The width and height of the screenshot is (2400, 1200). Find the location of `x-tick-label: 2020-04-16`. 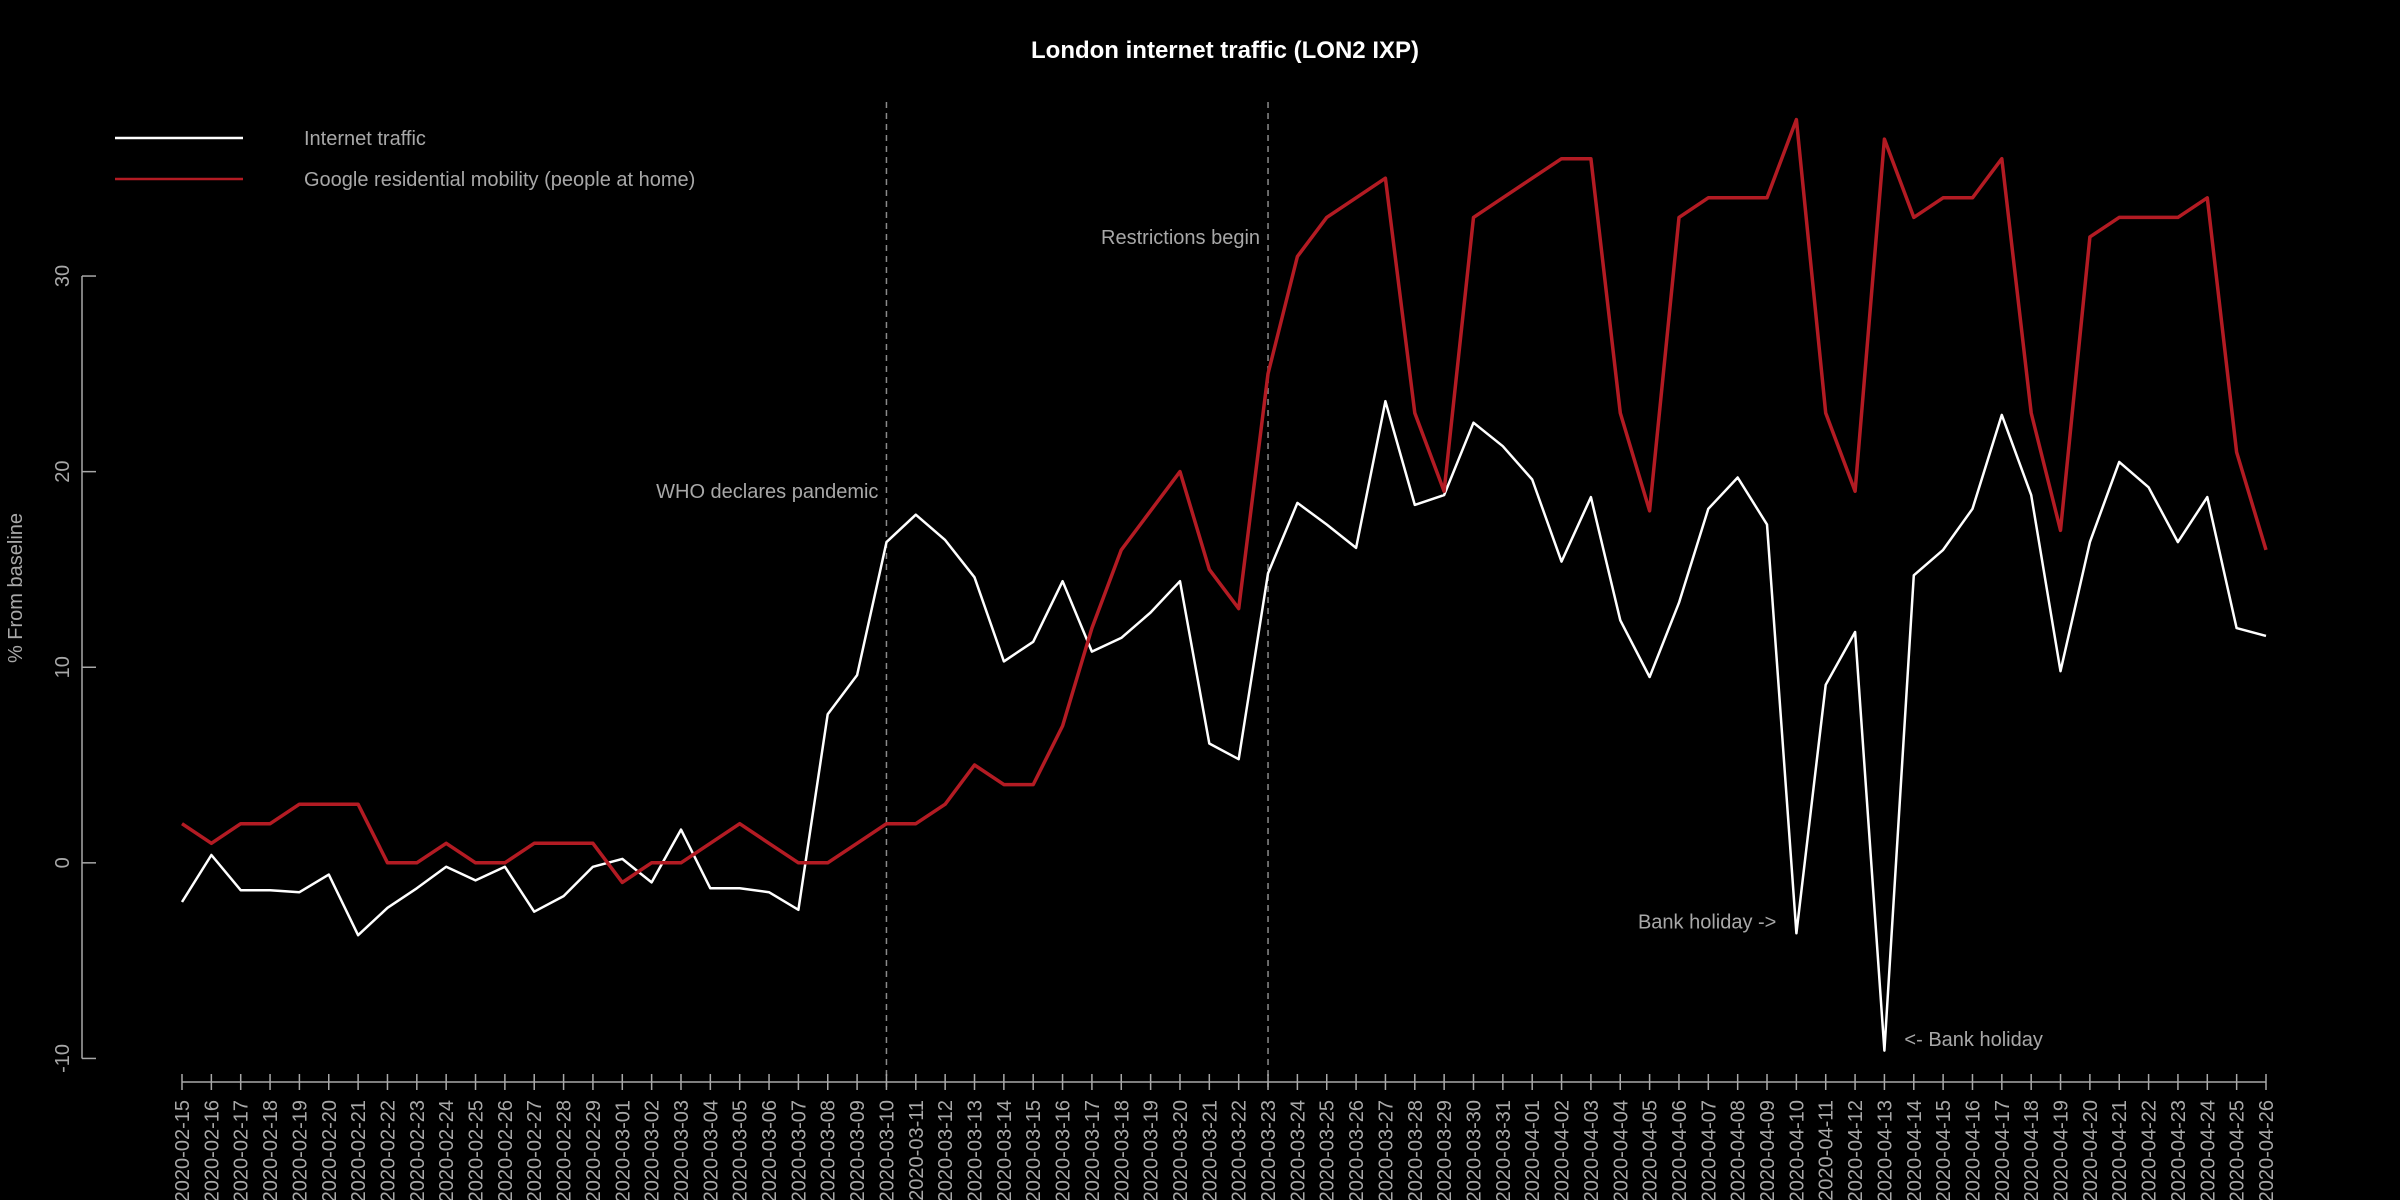

x-tick-label: 2020-04-16 is located at coordinates (1974, 1150).